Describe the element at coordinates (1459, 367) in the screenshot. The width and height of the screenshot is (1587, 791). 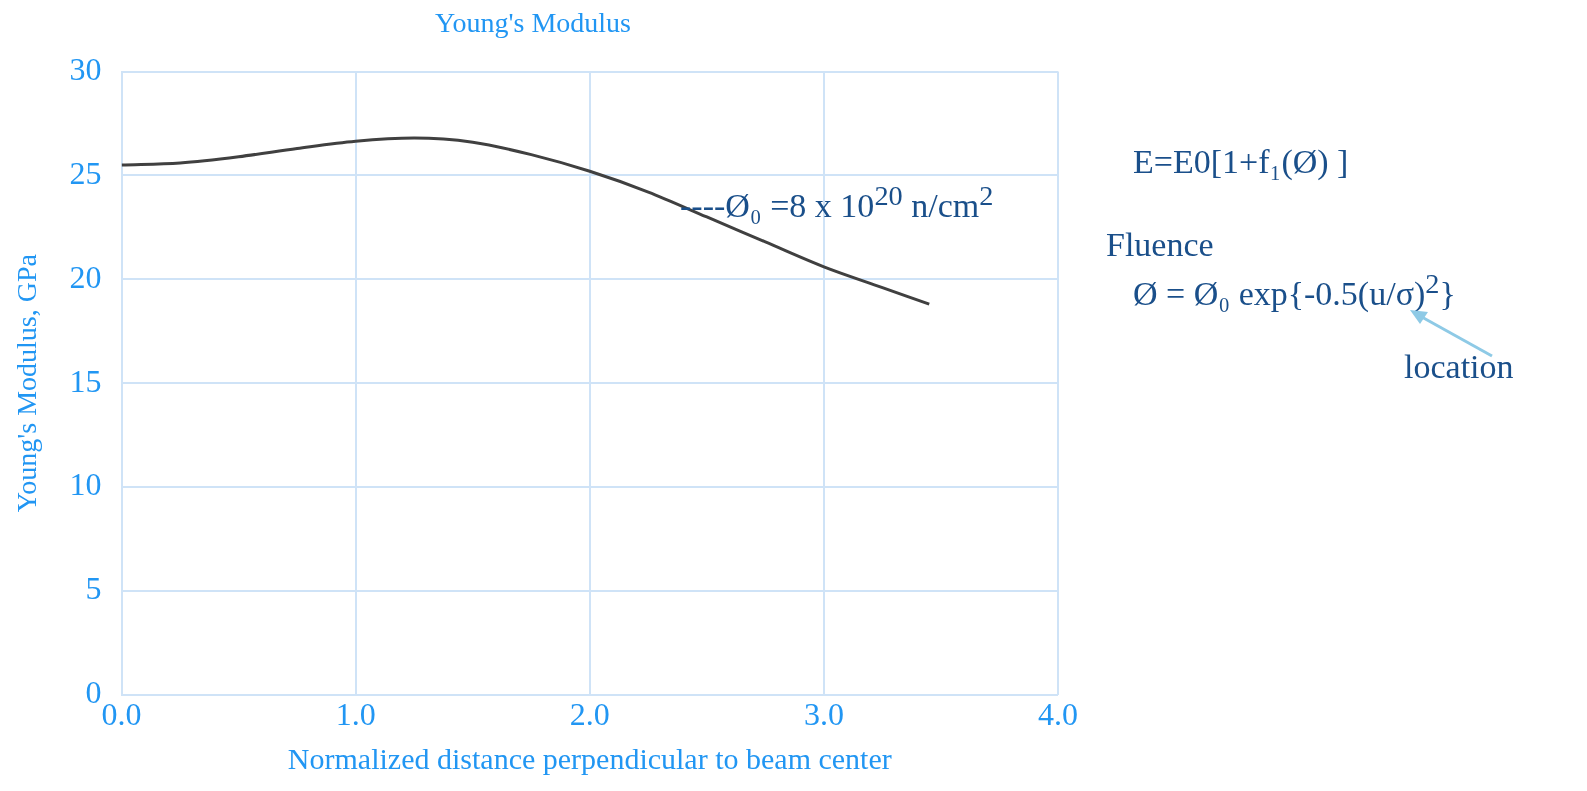
I see `text: location` at that location.